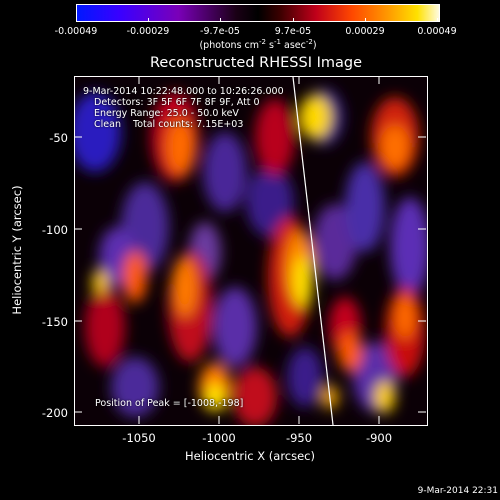  Describe the element at coordinates (258, 45) in the screenshot. I see `colorbar-units: (photons cm-2 s-1 asec-2)` at that location.